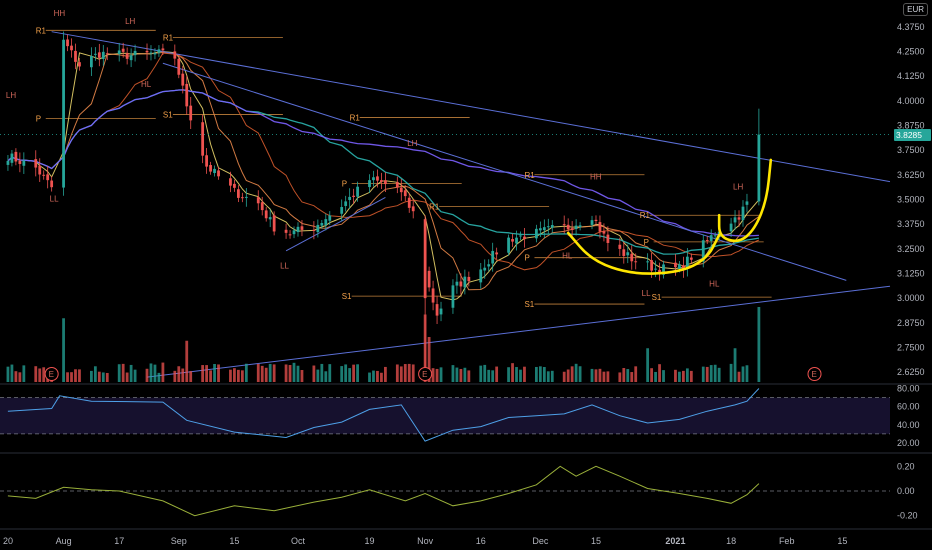 Image resolution: width=932 pixels, height=550 pixels. Describe the element at coordinates (907, 516) in the screenshot. I see `osc-tick-label: -0.20` at that location.